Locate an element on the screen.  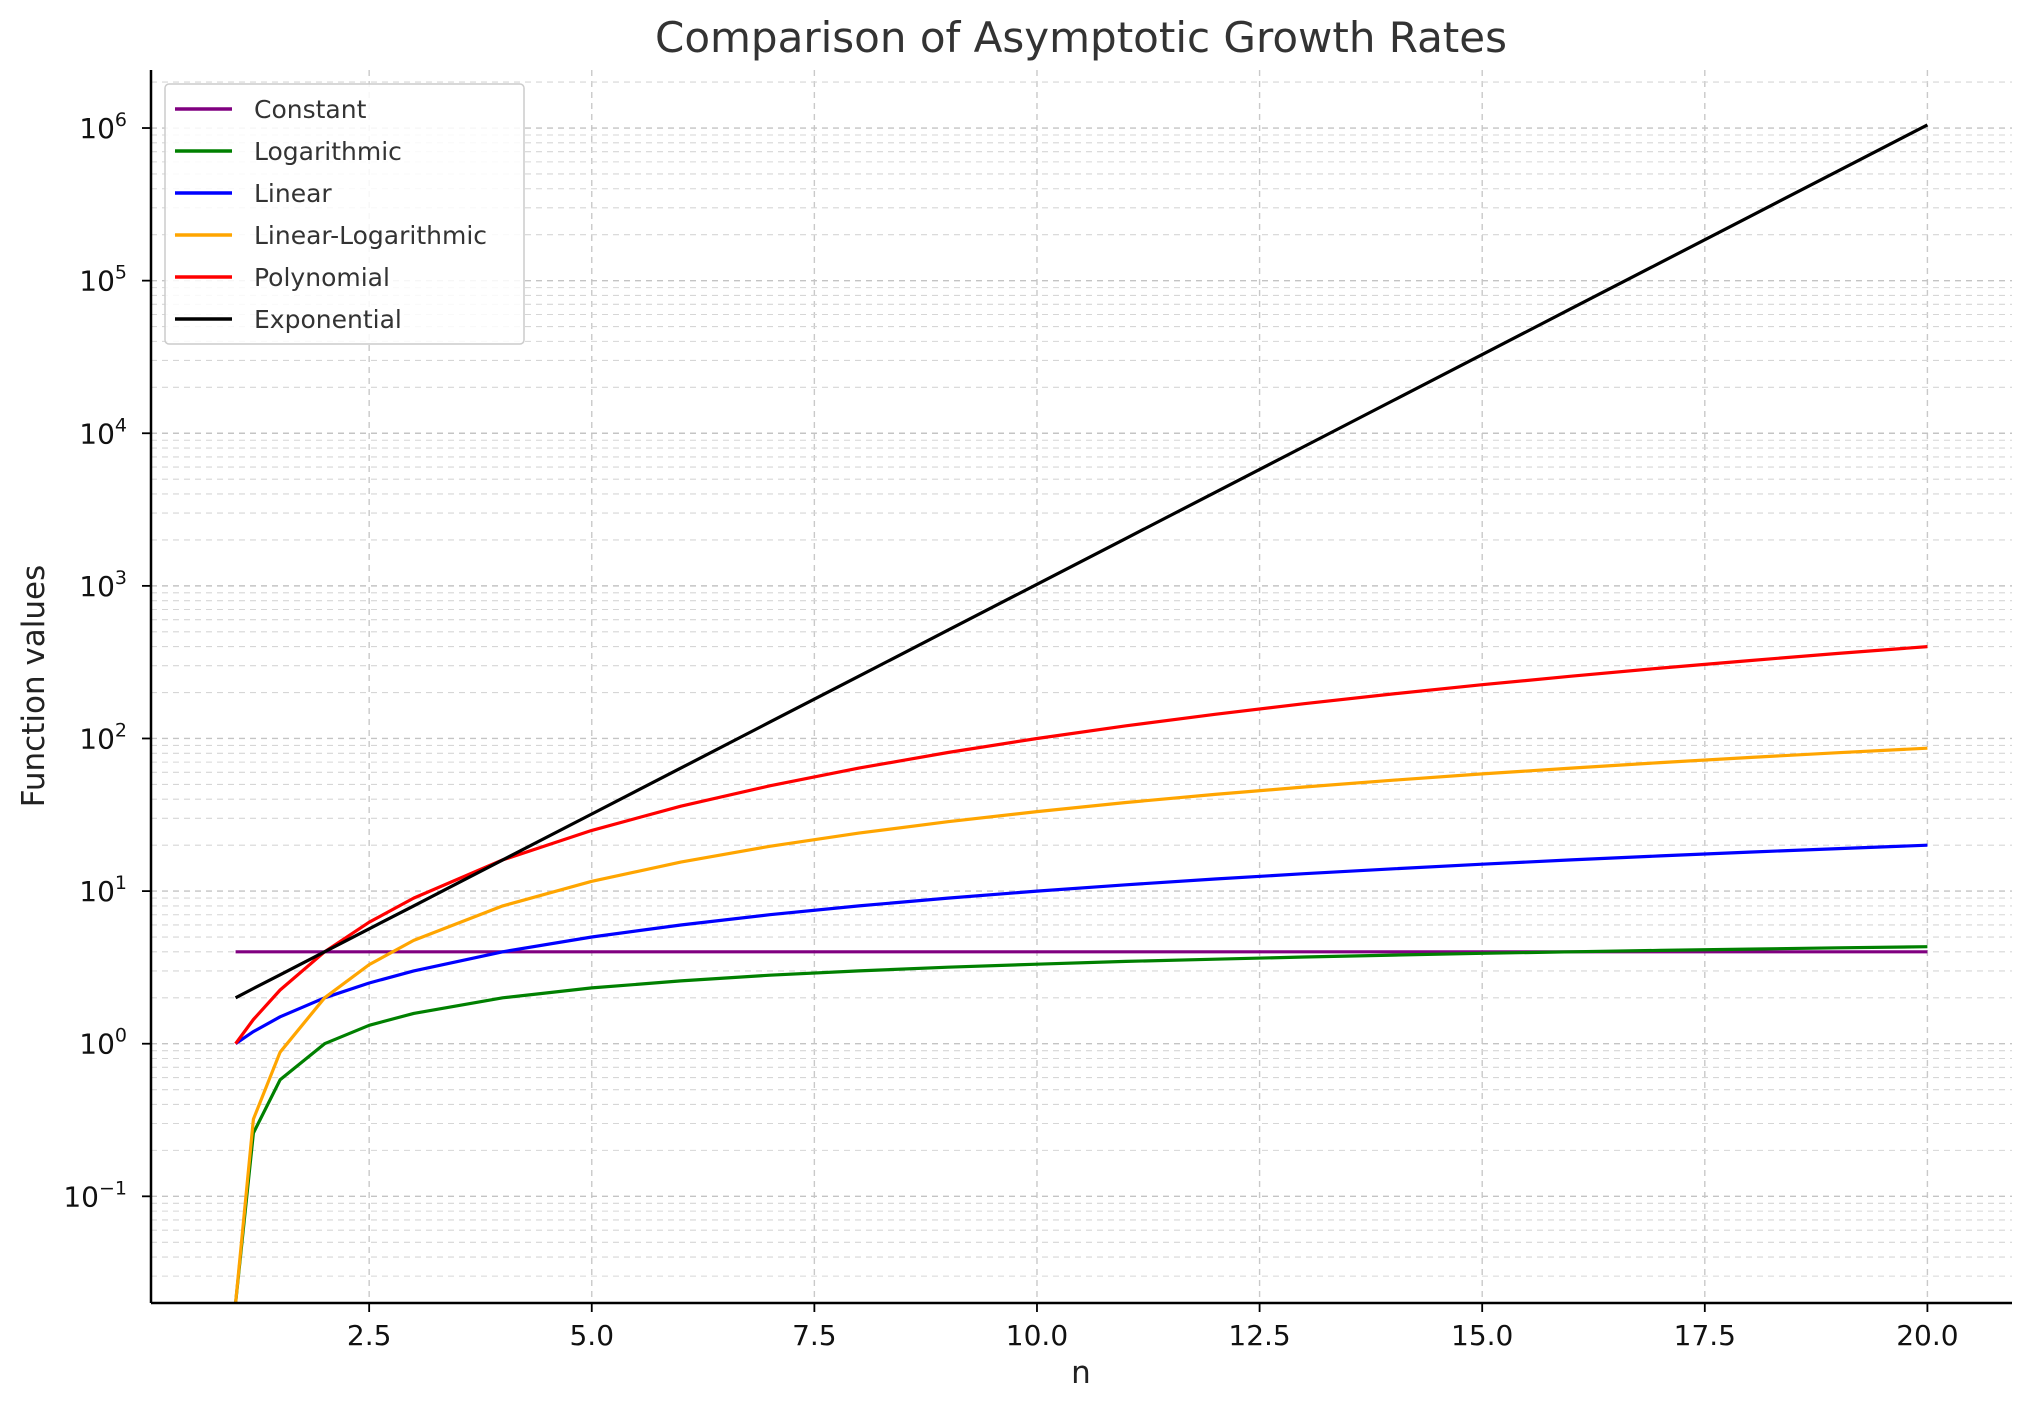
y-axis-ticks: 10⁻¹ 10⁰ 10¹ 10² 10³ 10⁴ 10⁵ 10⁶ is located at coordinates (107, 661).